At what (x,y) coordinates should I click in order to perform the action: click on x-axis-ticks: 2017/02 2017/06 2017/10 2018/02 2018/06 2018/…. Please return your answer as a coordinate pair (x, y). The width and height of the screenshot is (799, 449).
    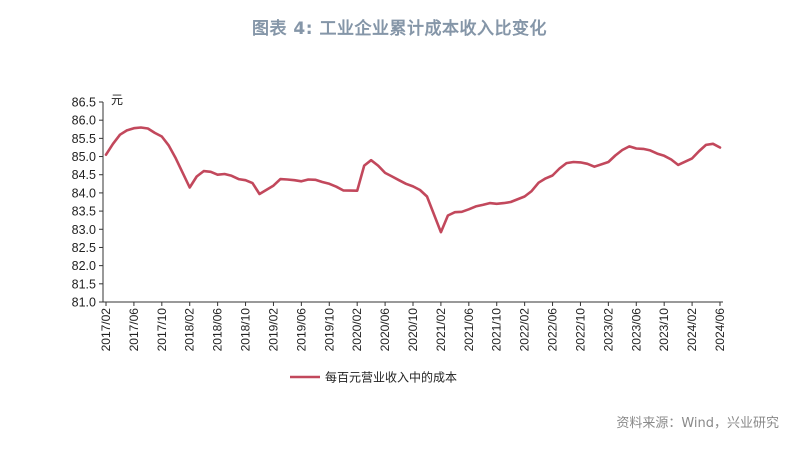
    Looking at the image, I should click on (413, 326).